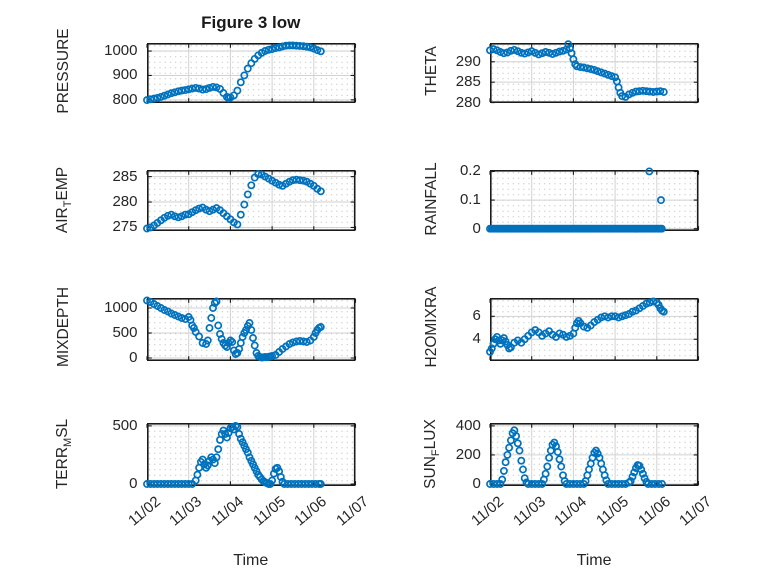 This screenshot has width=778, height=583. What do you see at coordinates (62, 428) in the screenshot?
I see `y-axis-label-text: SL` at bounding box center [62, 428].